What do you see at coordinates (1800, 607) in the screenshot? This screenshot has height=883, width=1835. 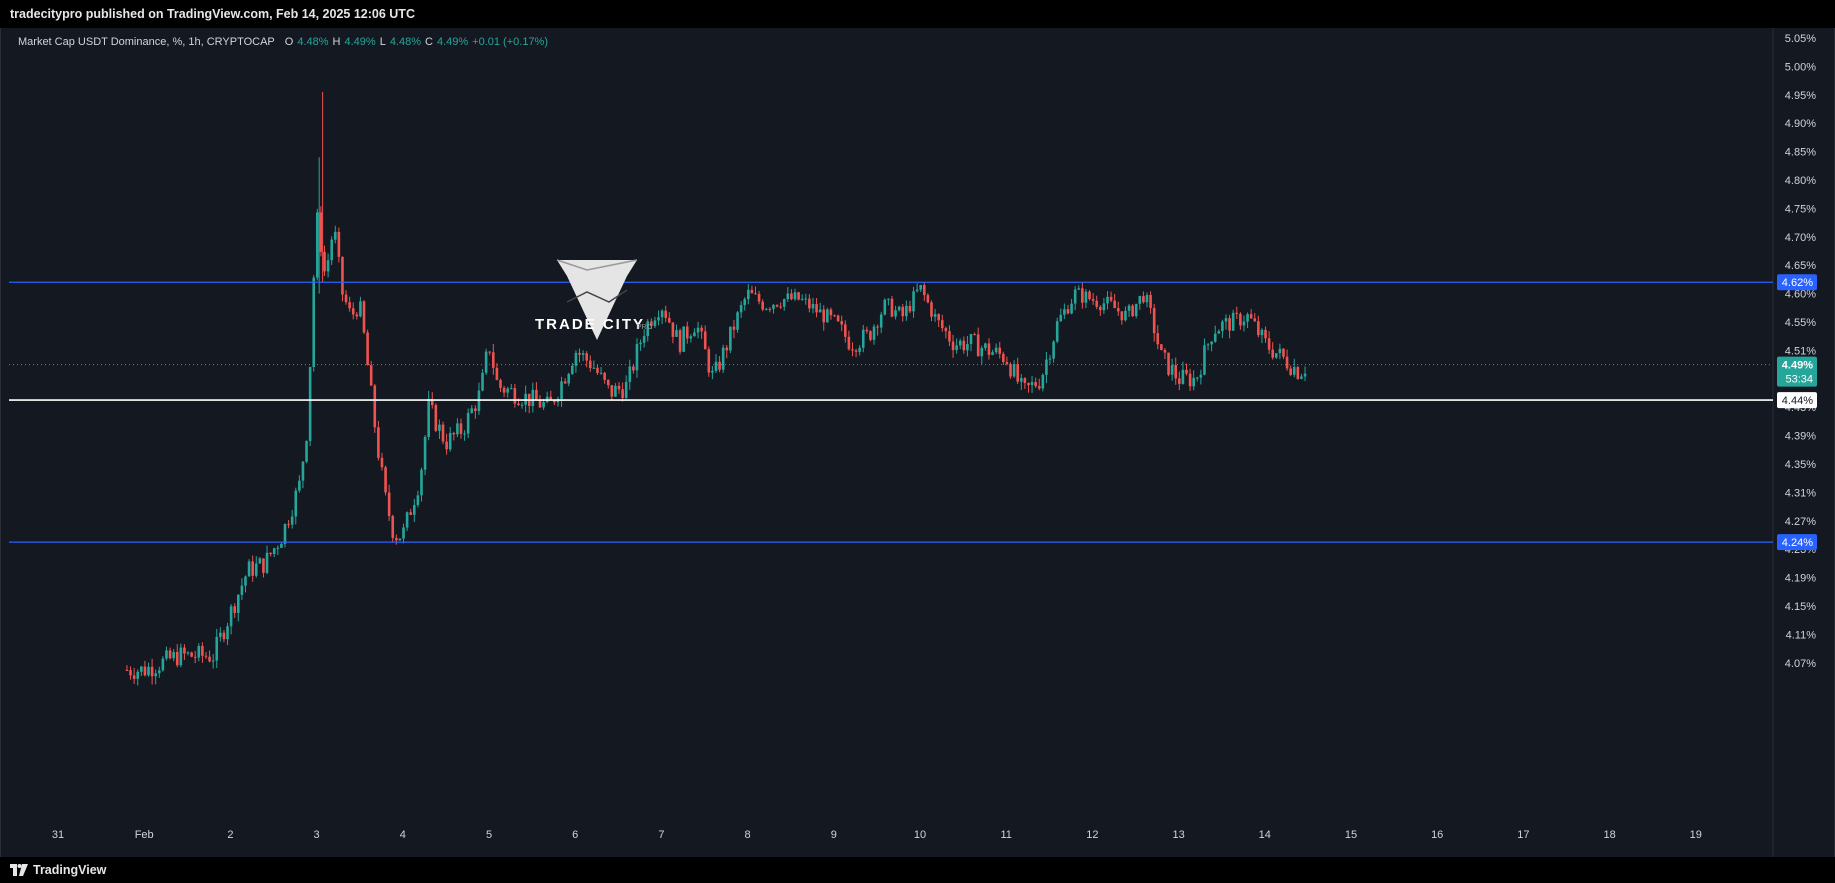 I see `y-tick-label: 4.15%` at bounding box center [1800, 607].